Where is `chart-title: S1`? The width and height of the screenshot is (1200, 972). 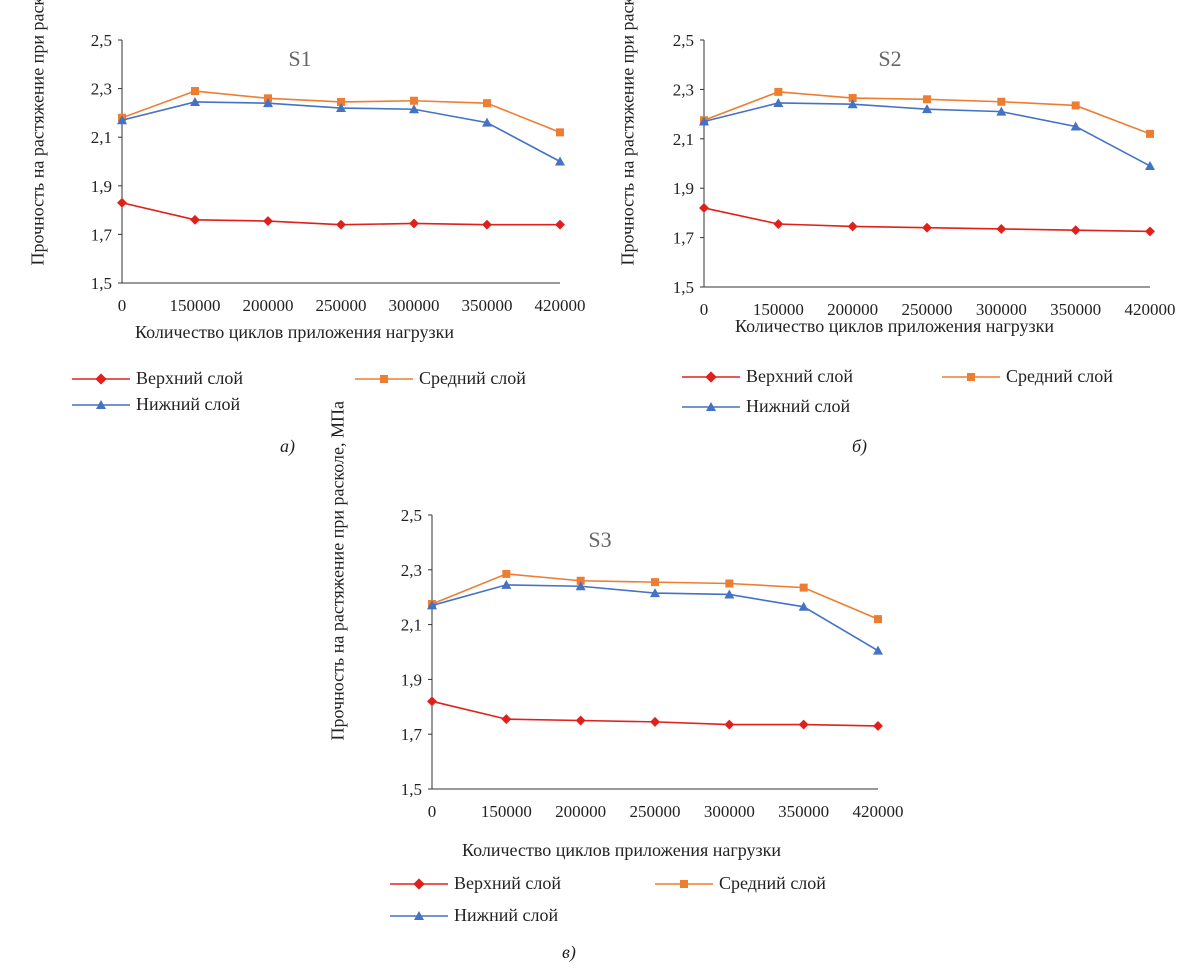 chart-title: S1 is located at coordinates (299, 58).